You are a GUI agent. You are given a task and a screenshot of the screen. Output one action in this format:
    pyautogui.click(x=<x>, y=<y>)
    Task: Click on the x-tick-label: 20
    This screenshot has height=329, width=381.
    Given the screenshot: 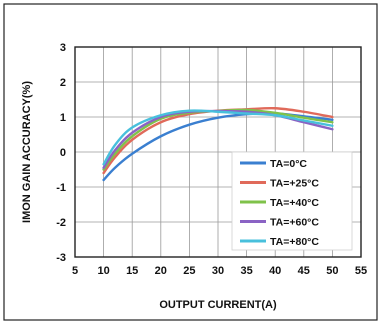 What is the action you would take?
    pyautogui.click(x=161, y=271)
    